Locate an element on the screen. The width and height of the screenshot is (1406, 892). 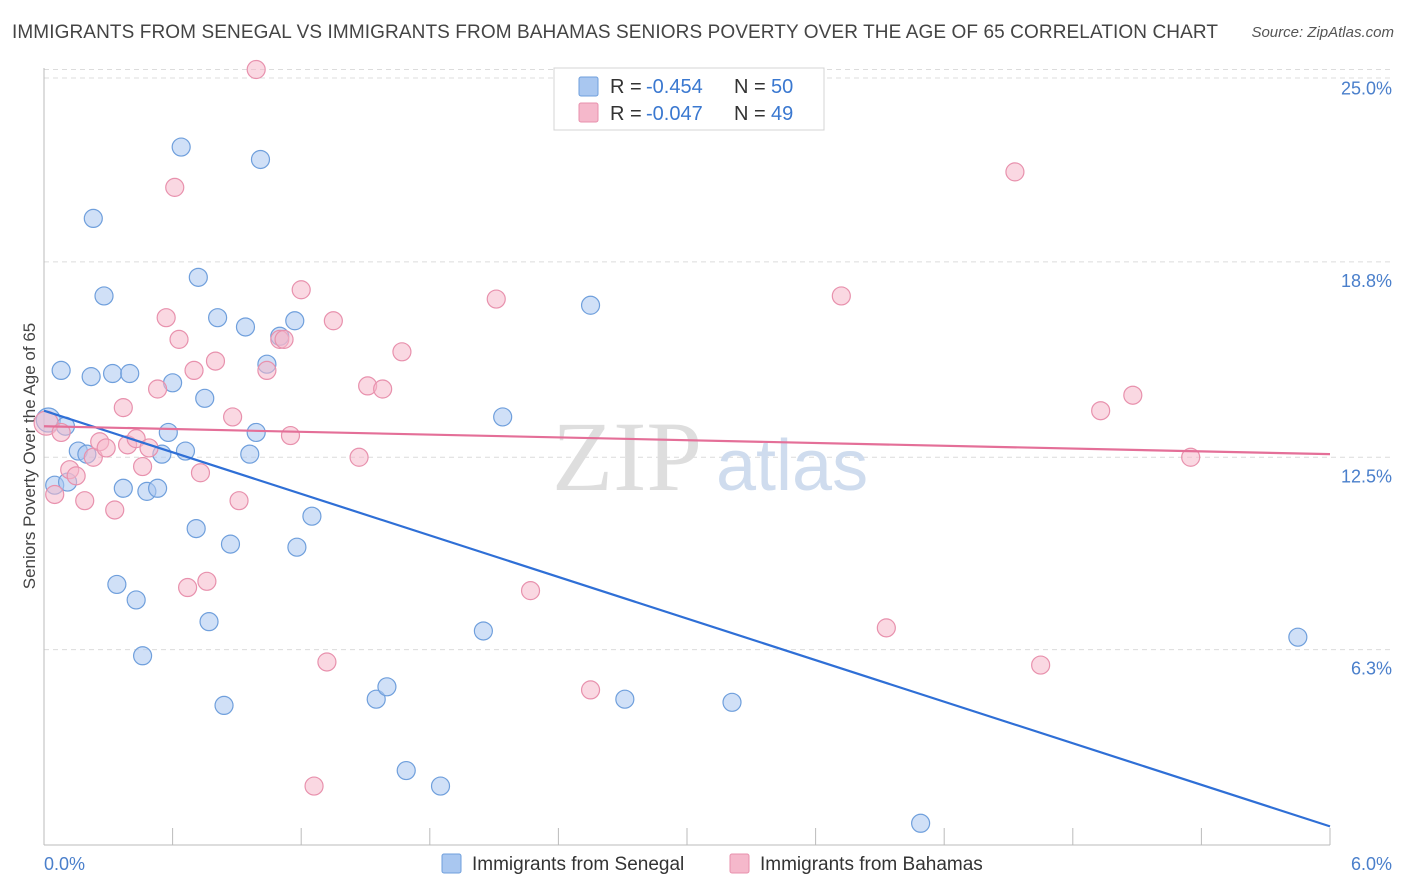
legend-top: R = -0.454 N = 50 R = -0.047 N = 49 is located at coordinates (689, 99).